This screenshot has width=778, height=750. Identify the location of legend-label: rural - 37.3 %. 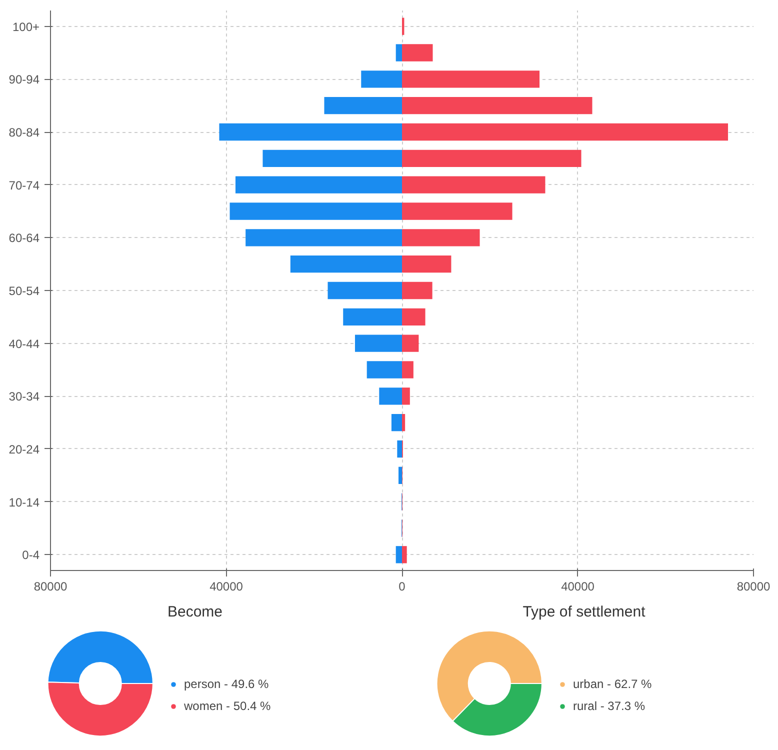
(609, 706).